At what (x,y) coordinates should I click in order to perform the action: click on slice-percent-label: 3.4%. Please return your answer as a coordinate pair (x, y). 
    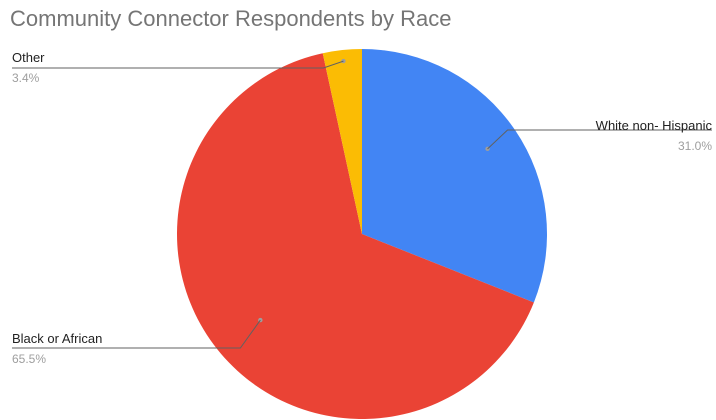
    Looking at the image, I should click on (26, 78).